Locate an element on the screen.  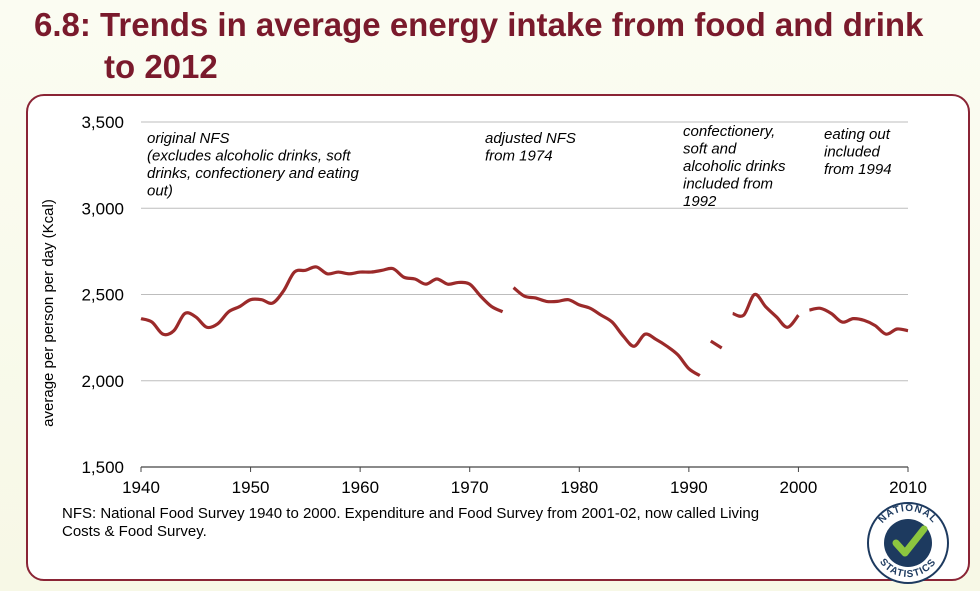
data-series is located at coordinates (524, 321).